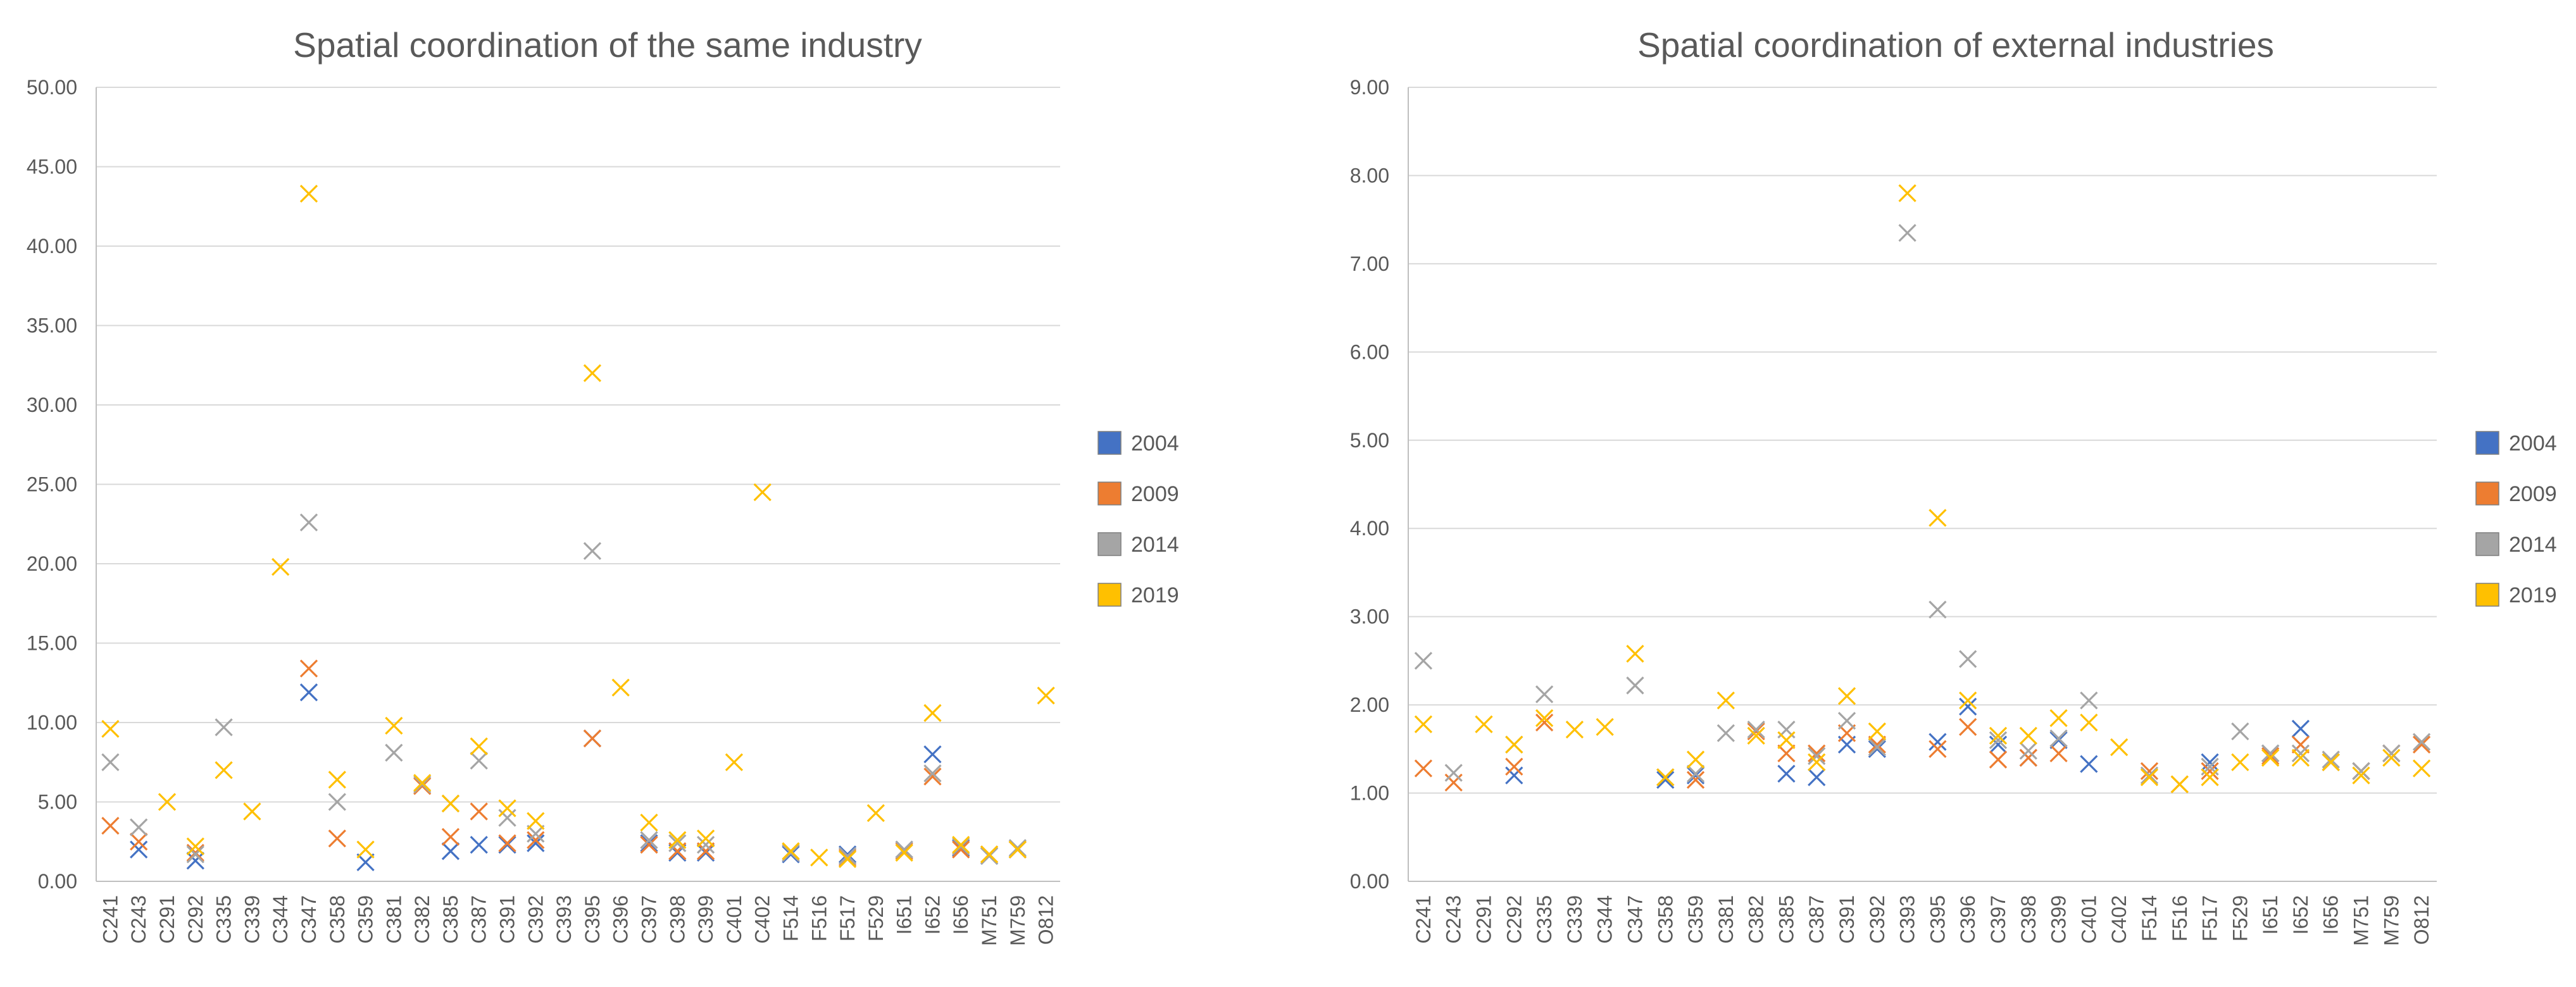  I want to click on data-point-2014-C292, so click(195, 854).